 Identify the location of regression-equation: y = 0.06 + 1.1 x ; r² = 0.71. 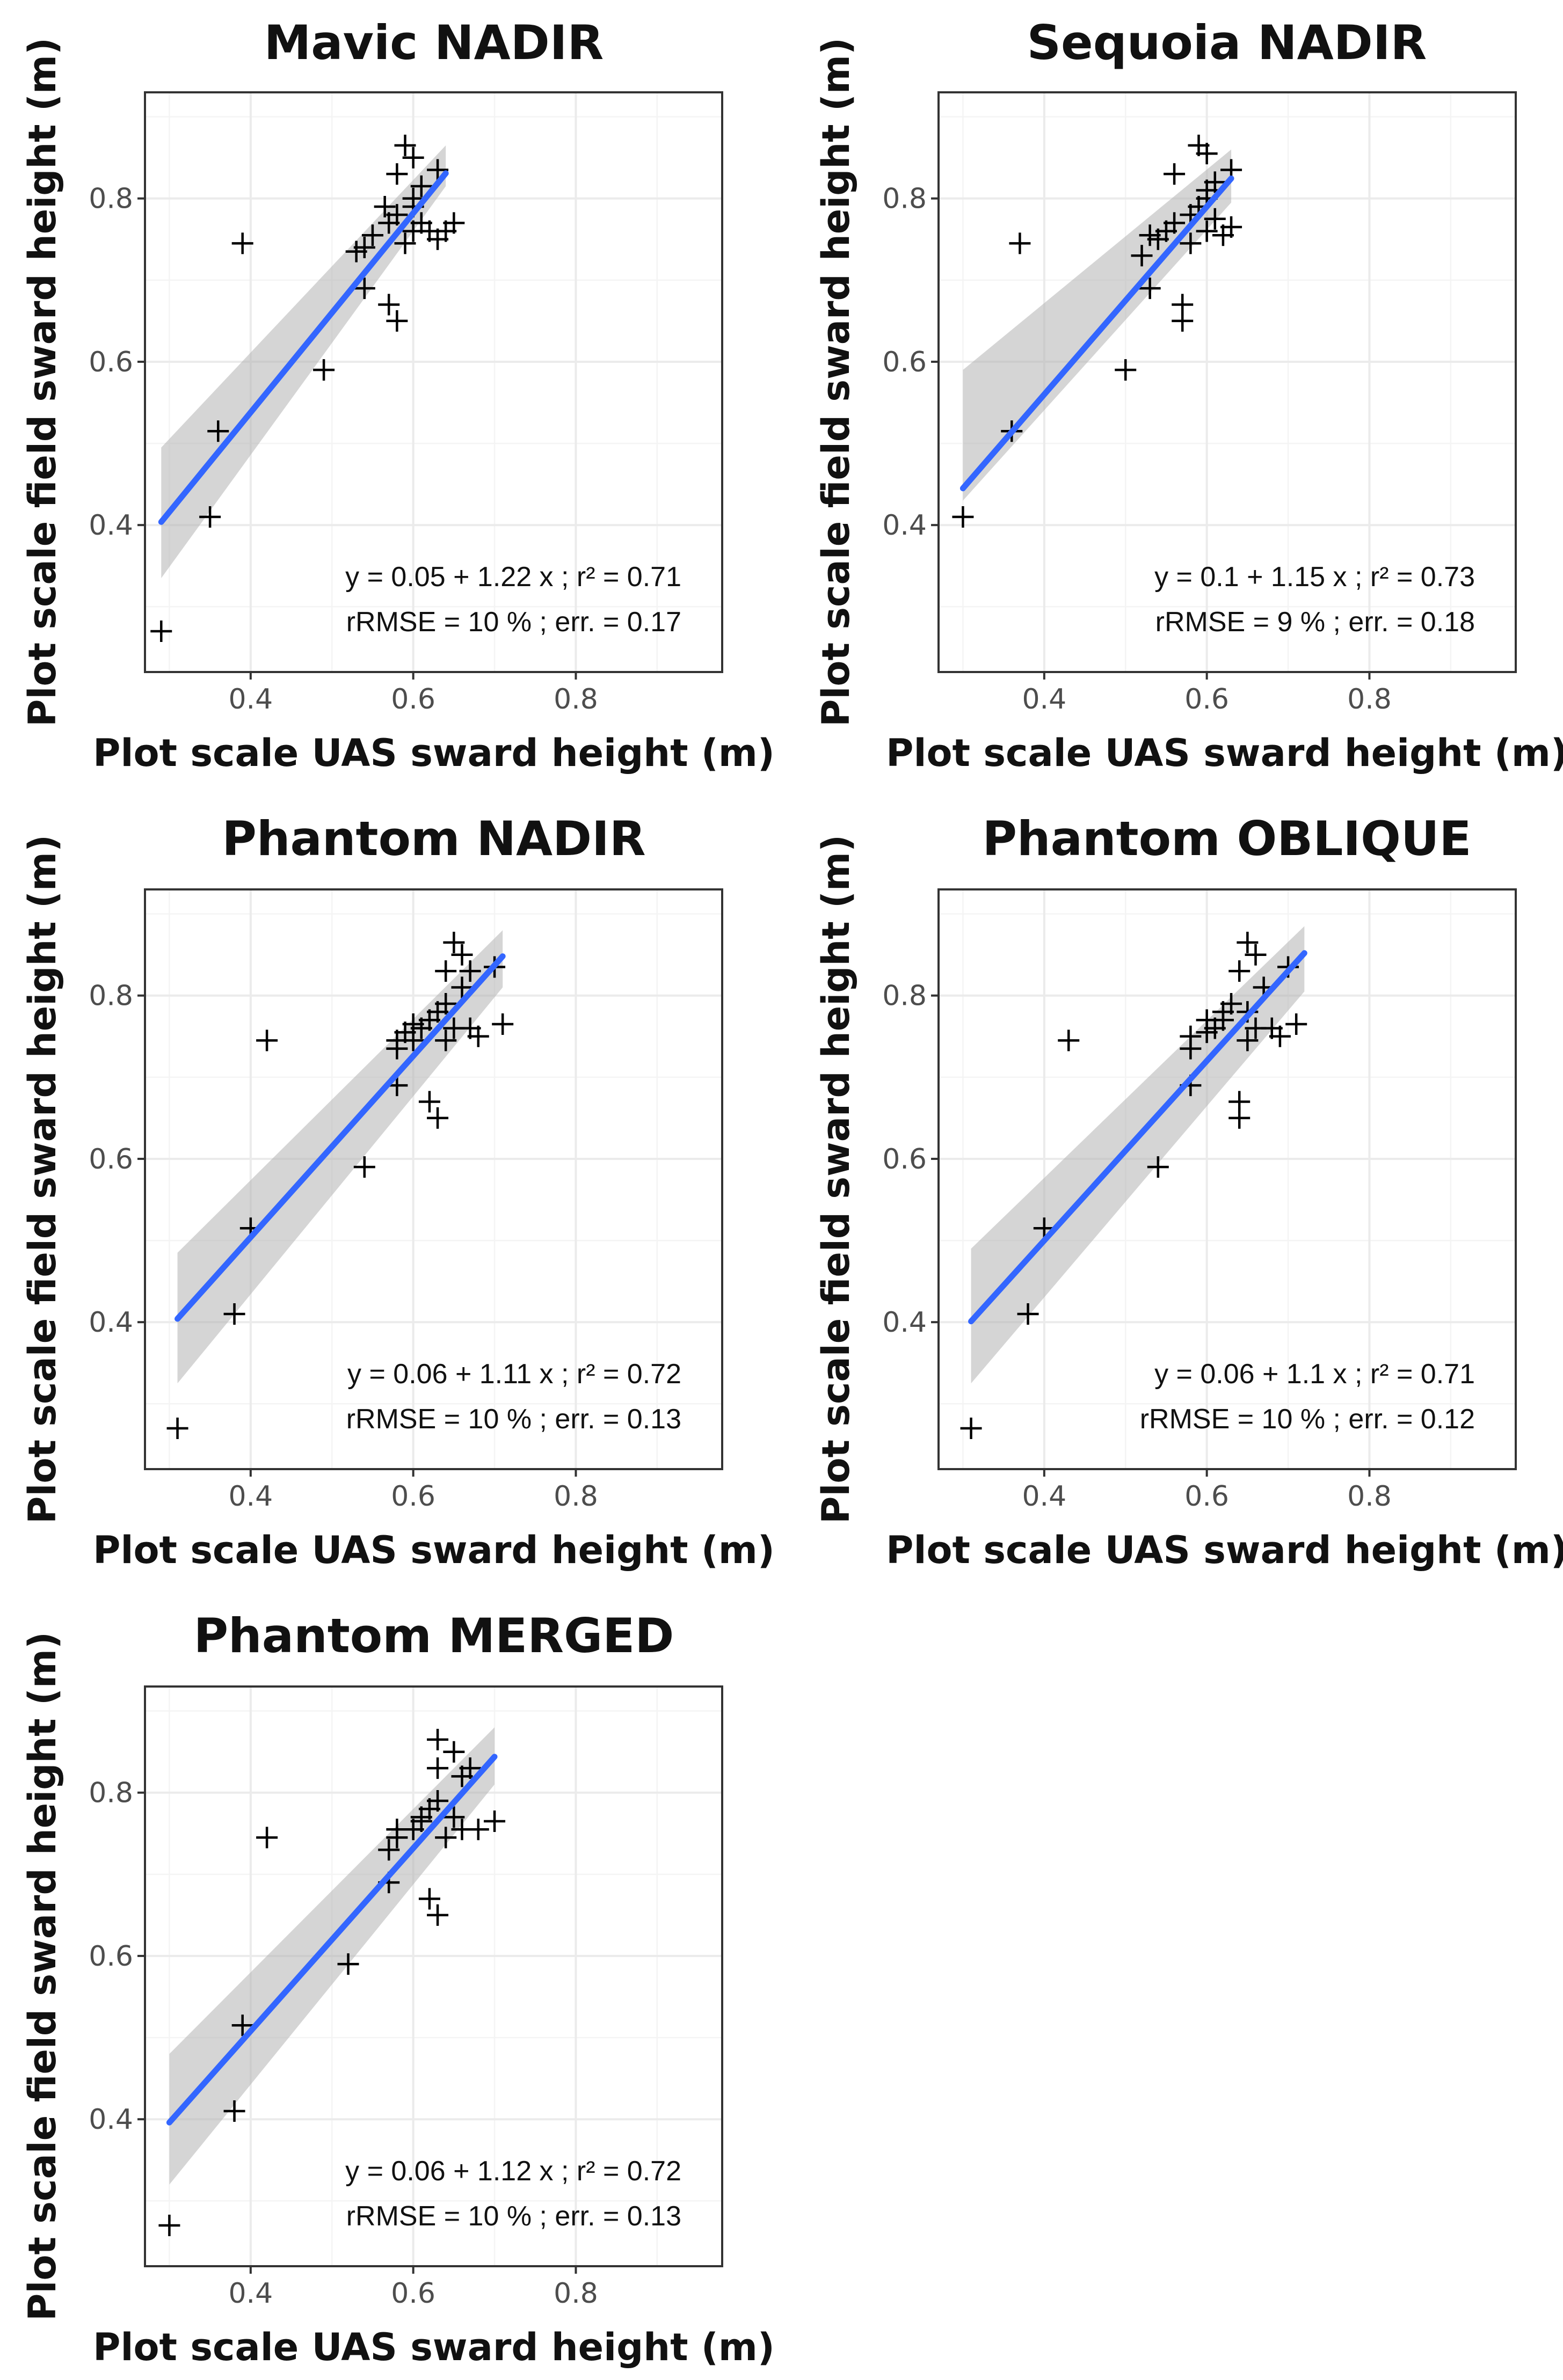
(1314, 1374).